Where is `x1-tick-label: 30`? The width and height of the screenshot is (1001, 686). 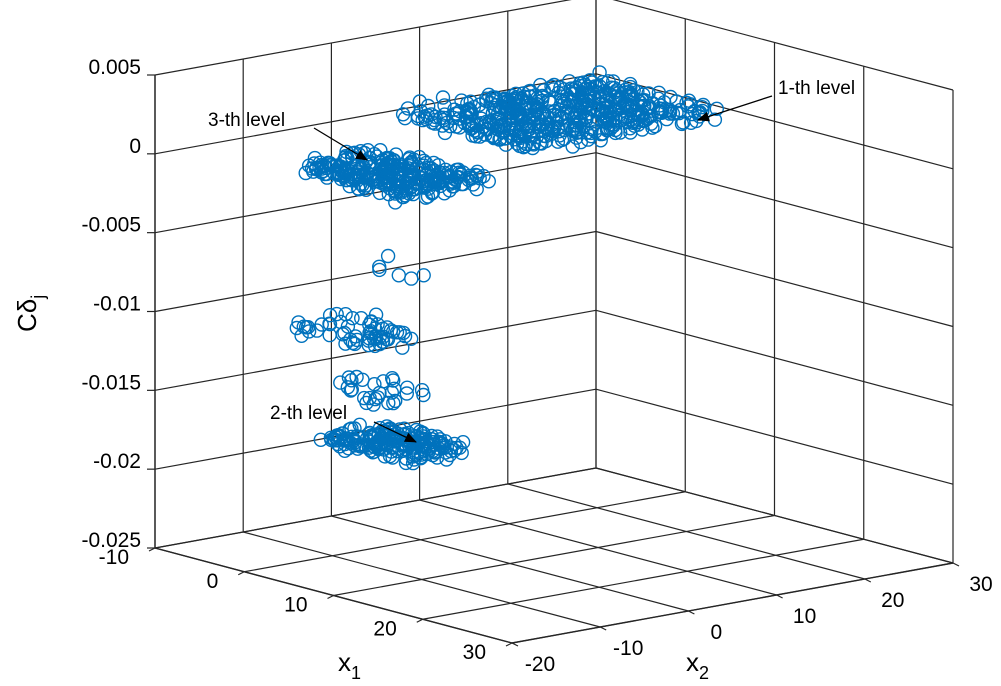 x1-tick-label: 30 is located at coordinates (474, 652).